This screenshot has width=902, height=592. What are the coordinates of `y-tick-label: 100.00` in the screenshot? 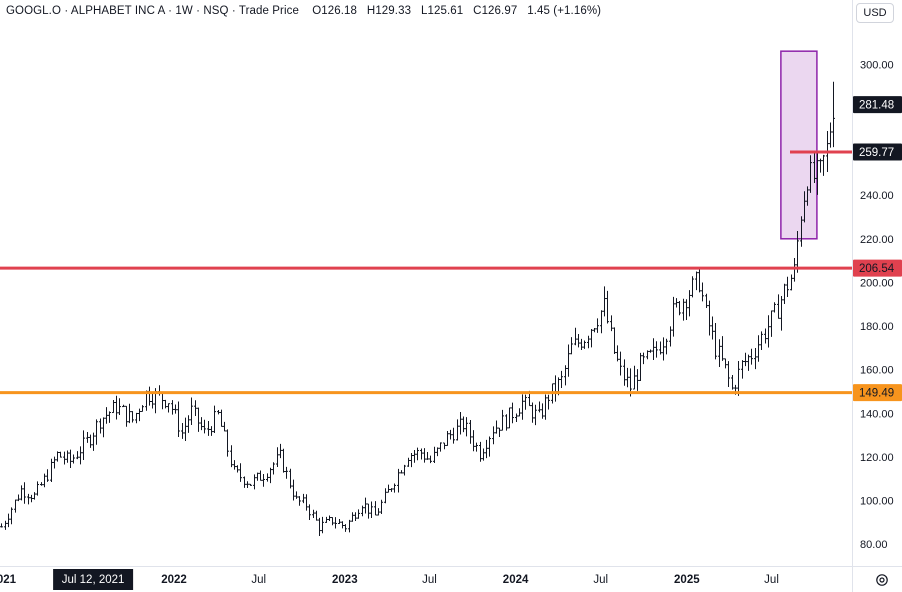 It's located at (877, 502).